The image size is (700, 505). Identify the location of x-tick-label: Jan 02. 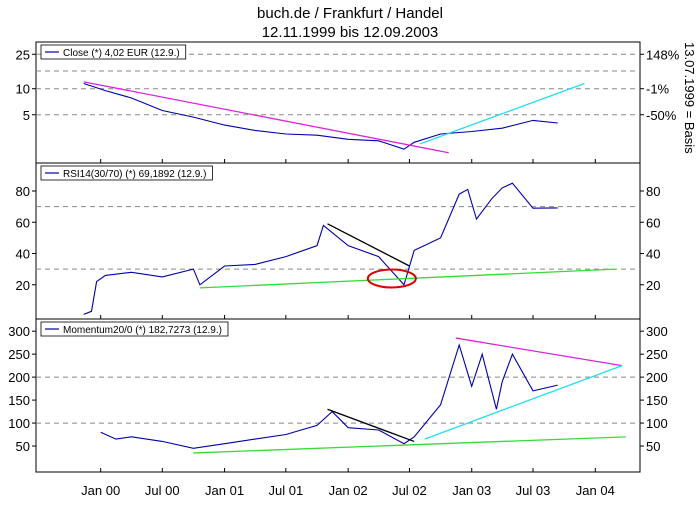
(348, 490).